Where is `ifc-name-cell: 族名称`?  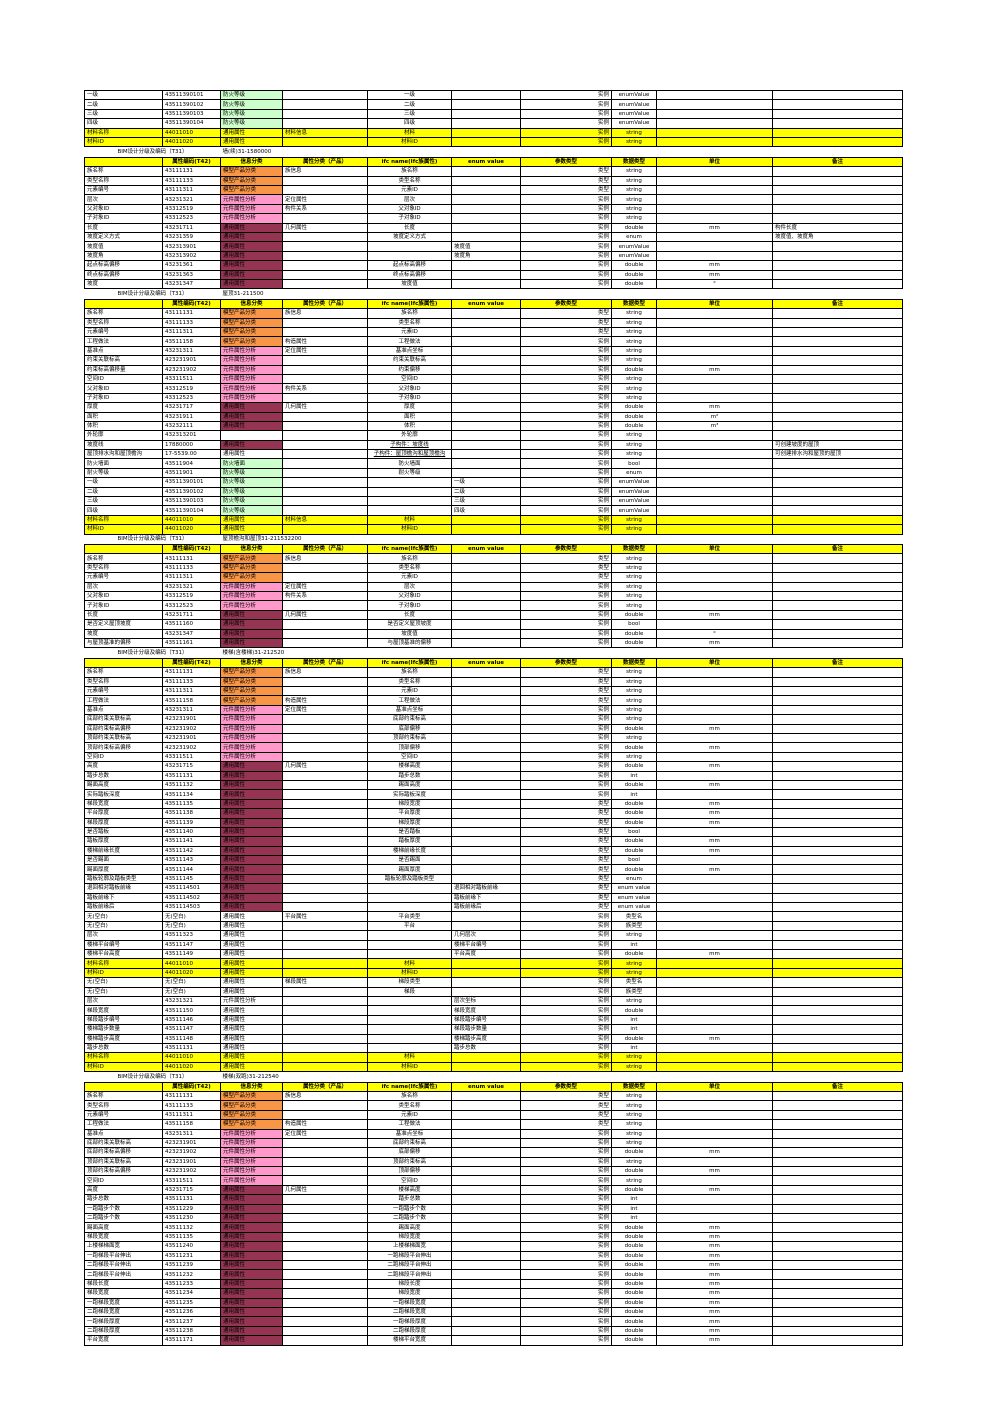 ifc-name-cell: 族名称 is located at coordinates (409, 558).